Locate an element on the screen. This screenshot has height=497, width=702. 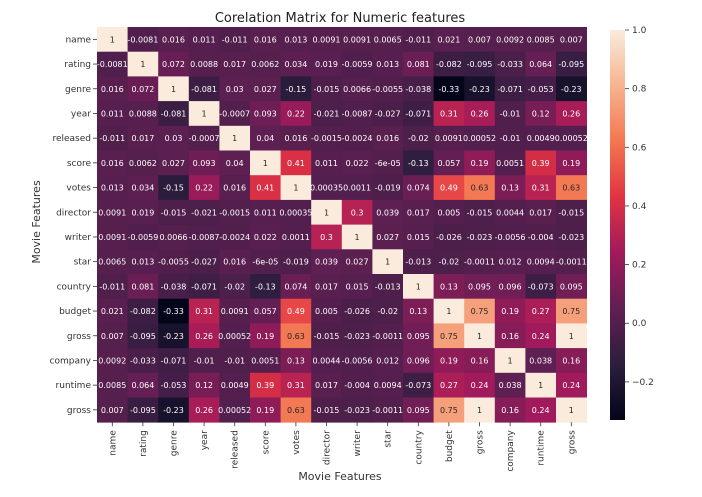
heatmap-value-label: 0.03 is located at coordinates (235, 89).